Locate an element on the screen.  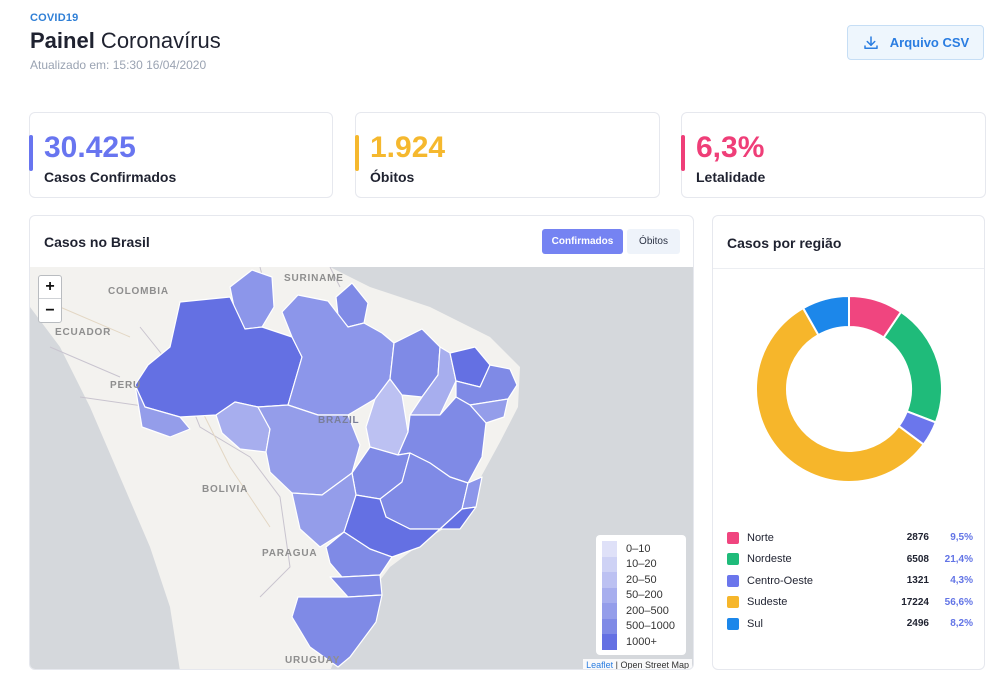
updated-timestamp: Atualizado em: 15:30 16/04/2020 is located at coordinates (125, 65).